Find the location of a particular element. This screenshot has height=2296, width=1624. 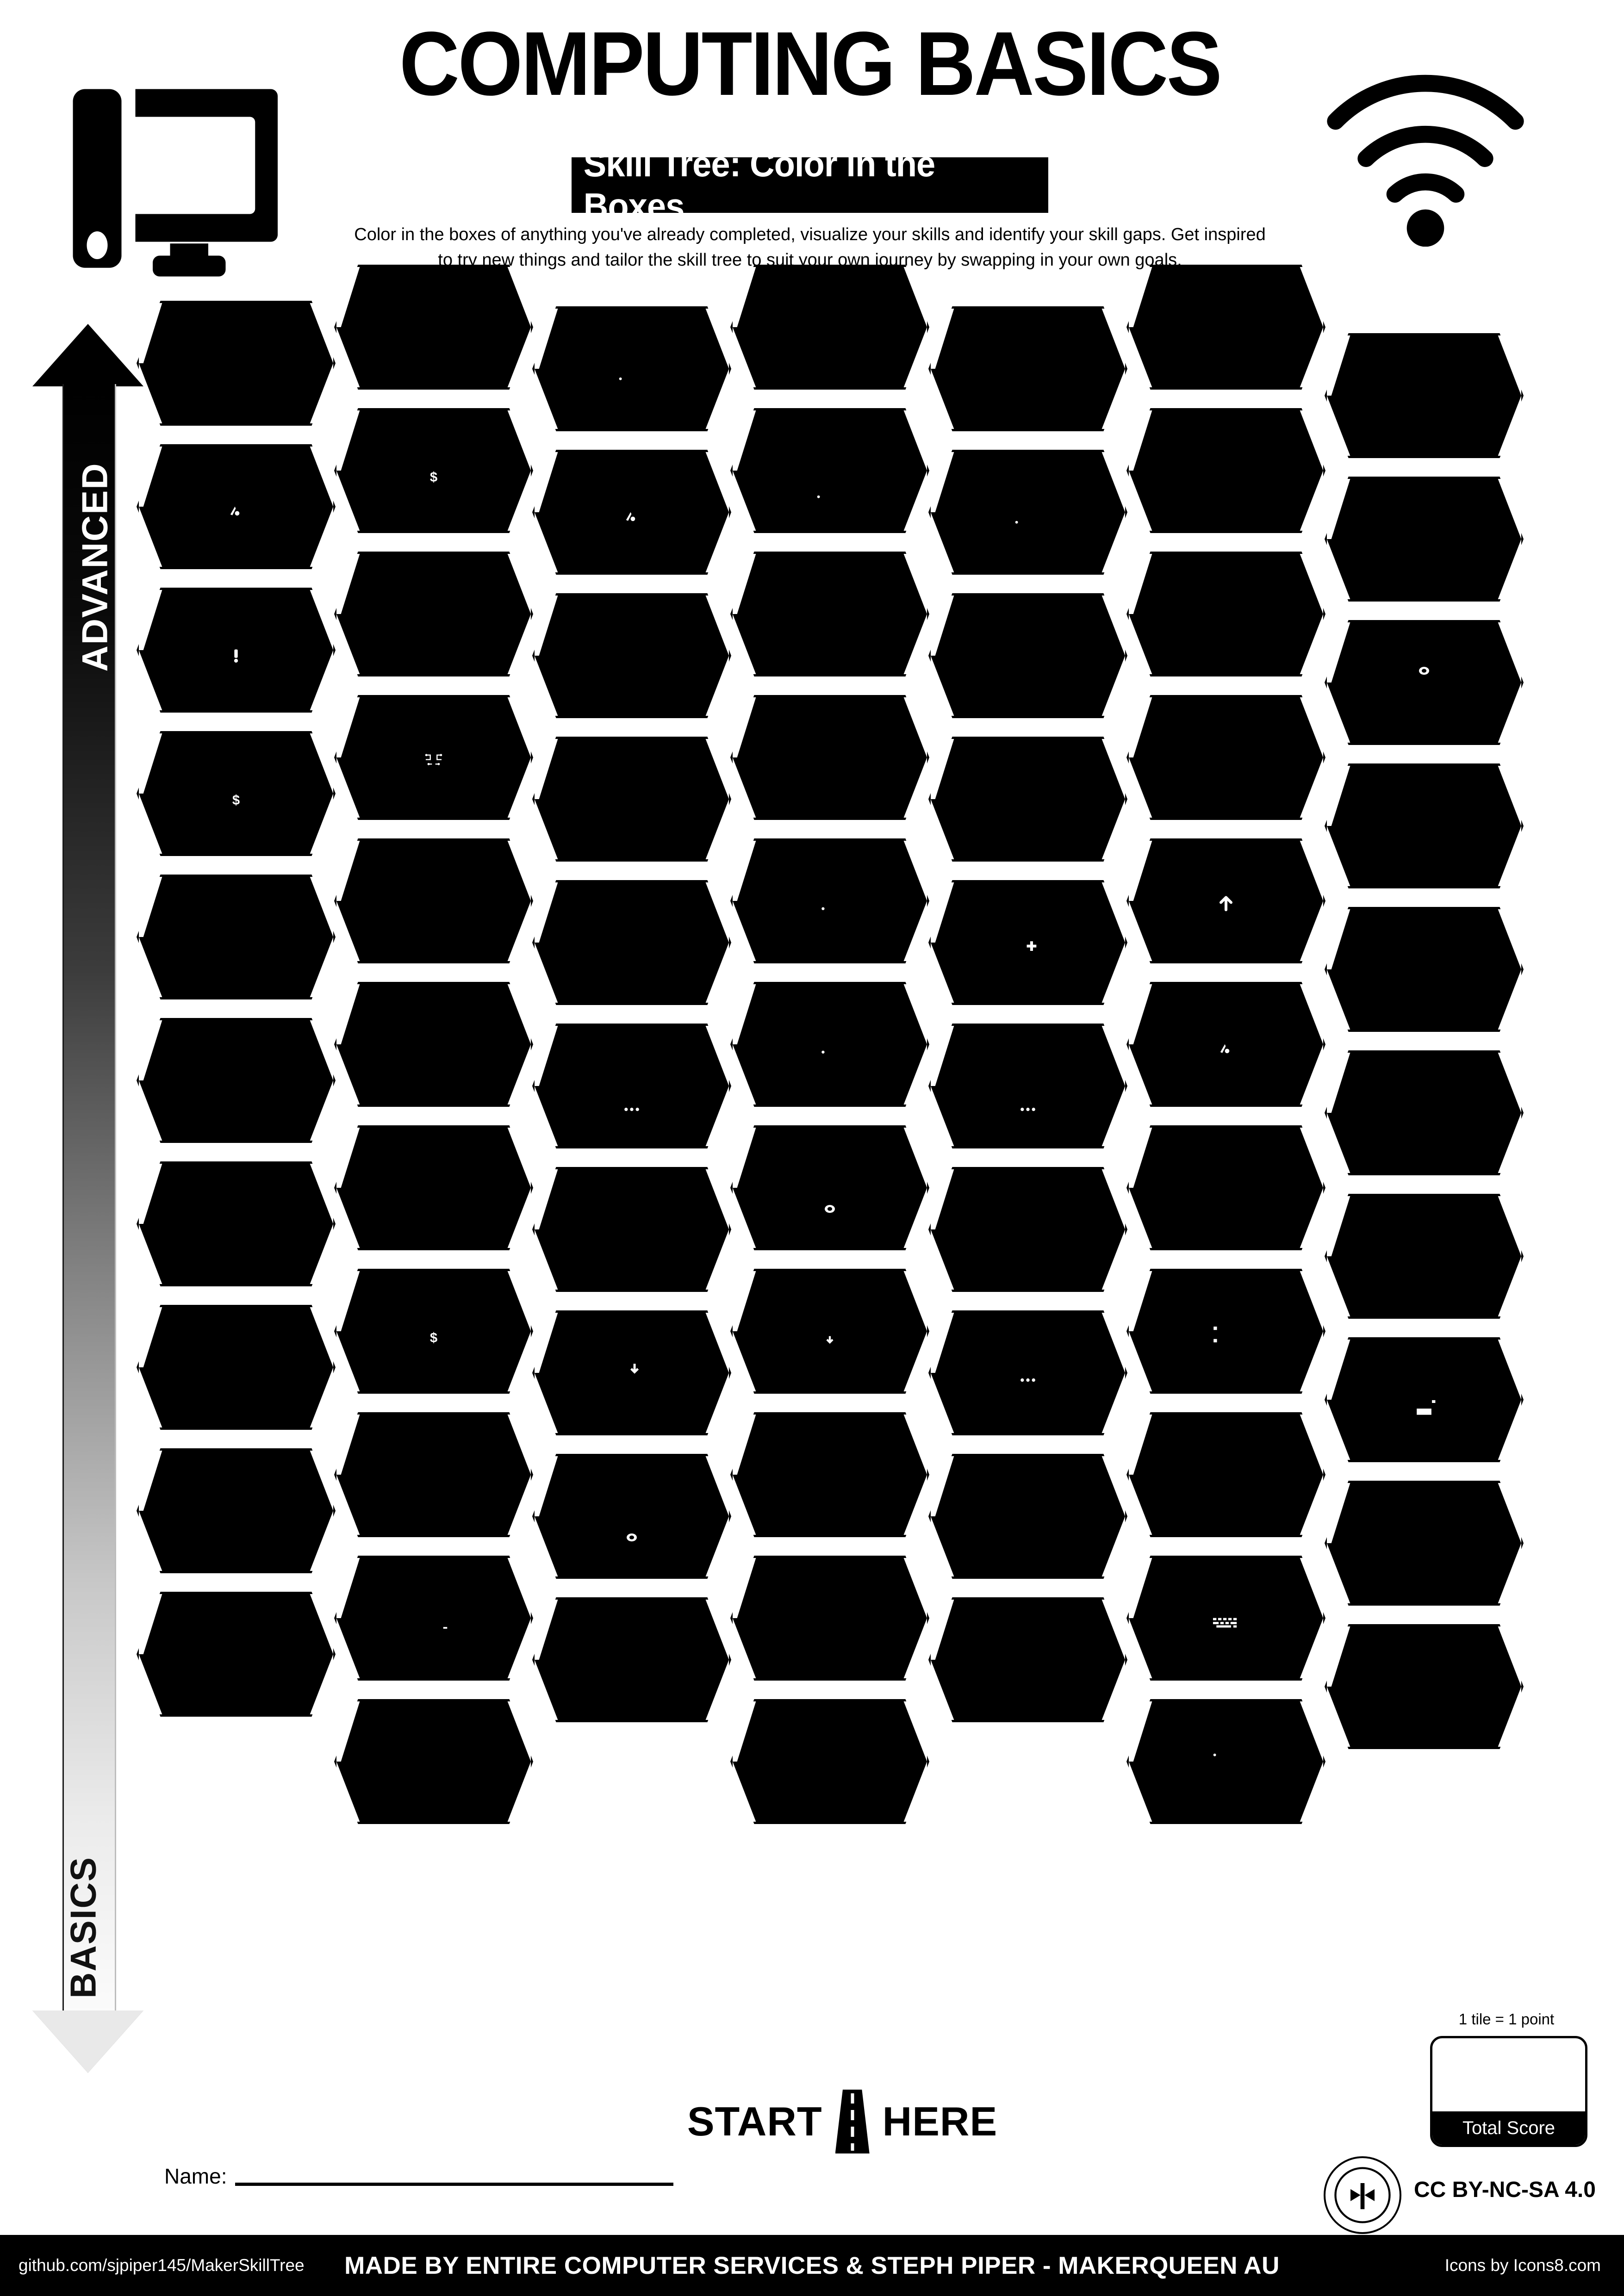

name-label: Name: is located at coordinates (195, 2176).